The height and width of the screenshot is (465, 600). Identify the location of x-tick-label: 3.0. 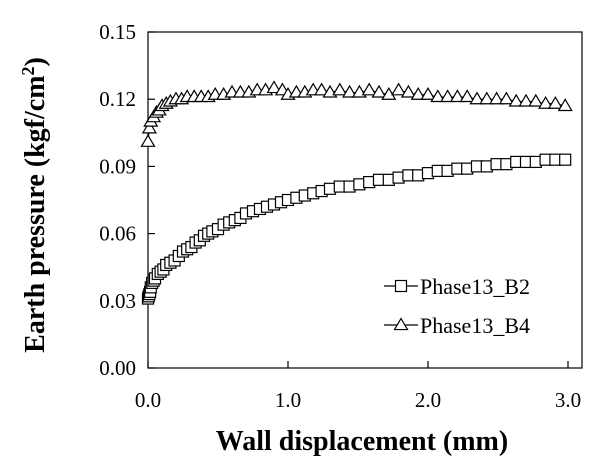
(568, 400).